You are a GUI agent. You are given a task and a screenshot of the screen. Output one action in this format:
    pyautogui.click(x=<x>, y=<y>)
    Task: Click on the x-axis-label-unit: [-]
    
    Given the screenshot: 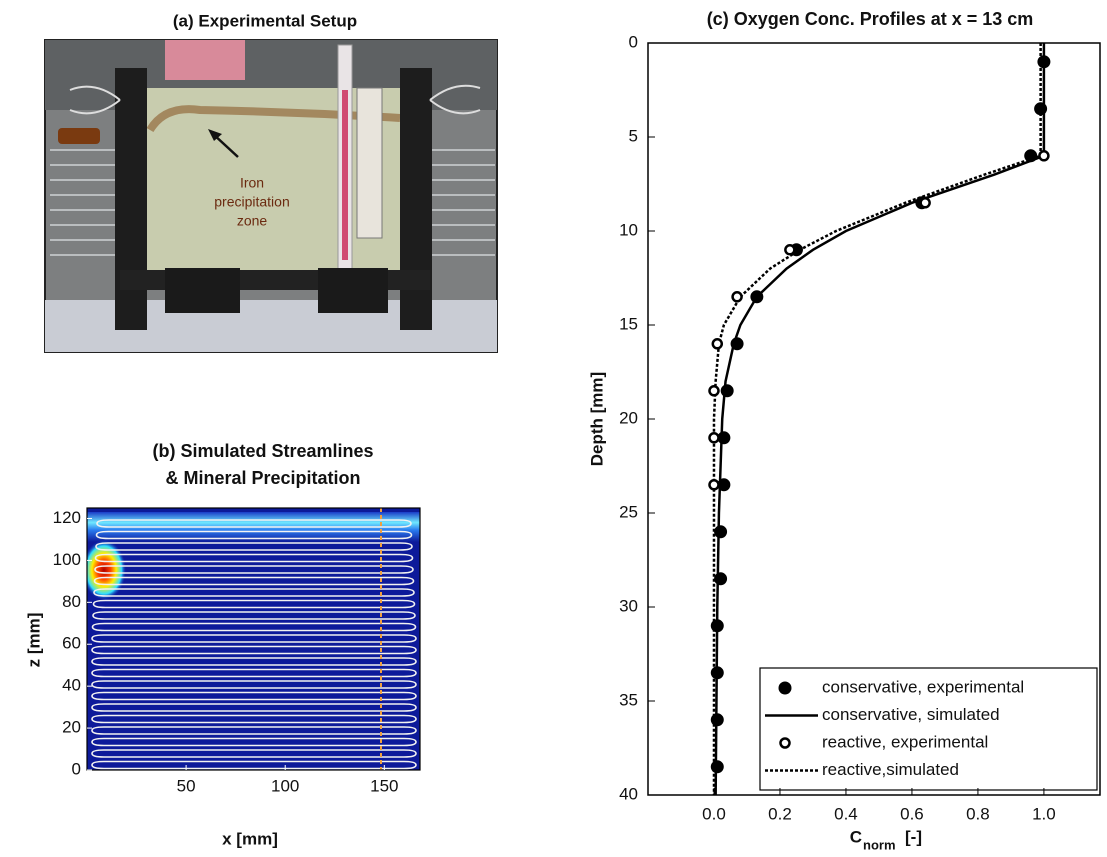 What is the action you would take?
    pyautogui.click(x=913, y=836)
    